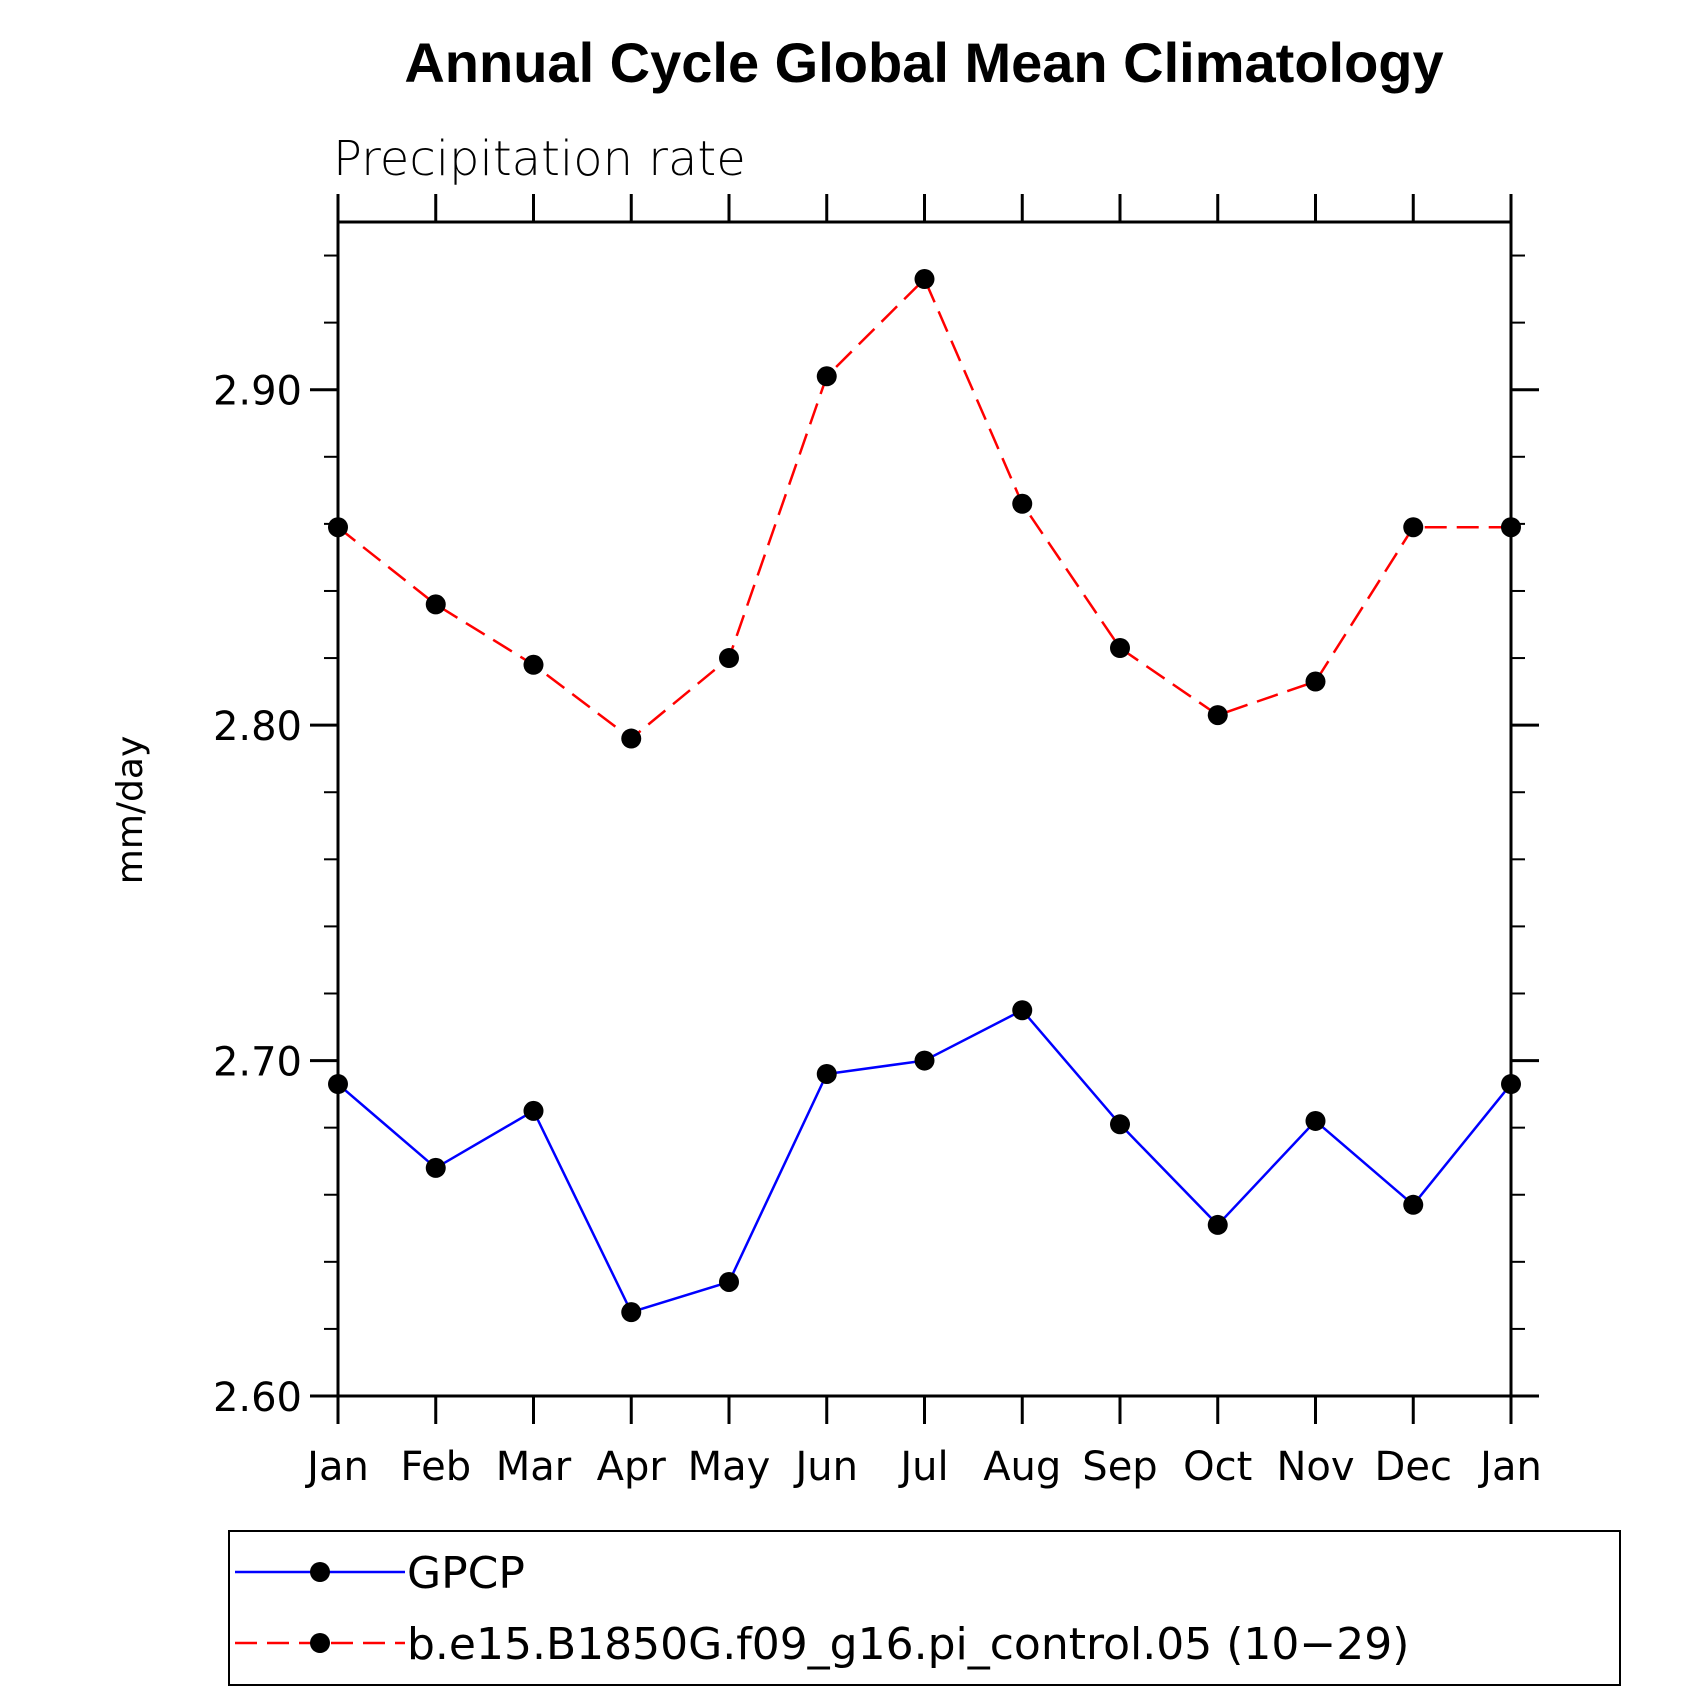 The height and width of the screenshot is (1708, 1708). I want to click on chart-subtitle: Precipitation rate, so click(539, 159).